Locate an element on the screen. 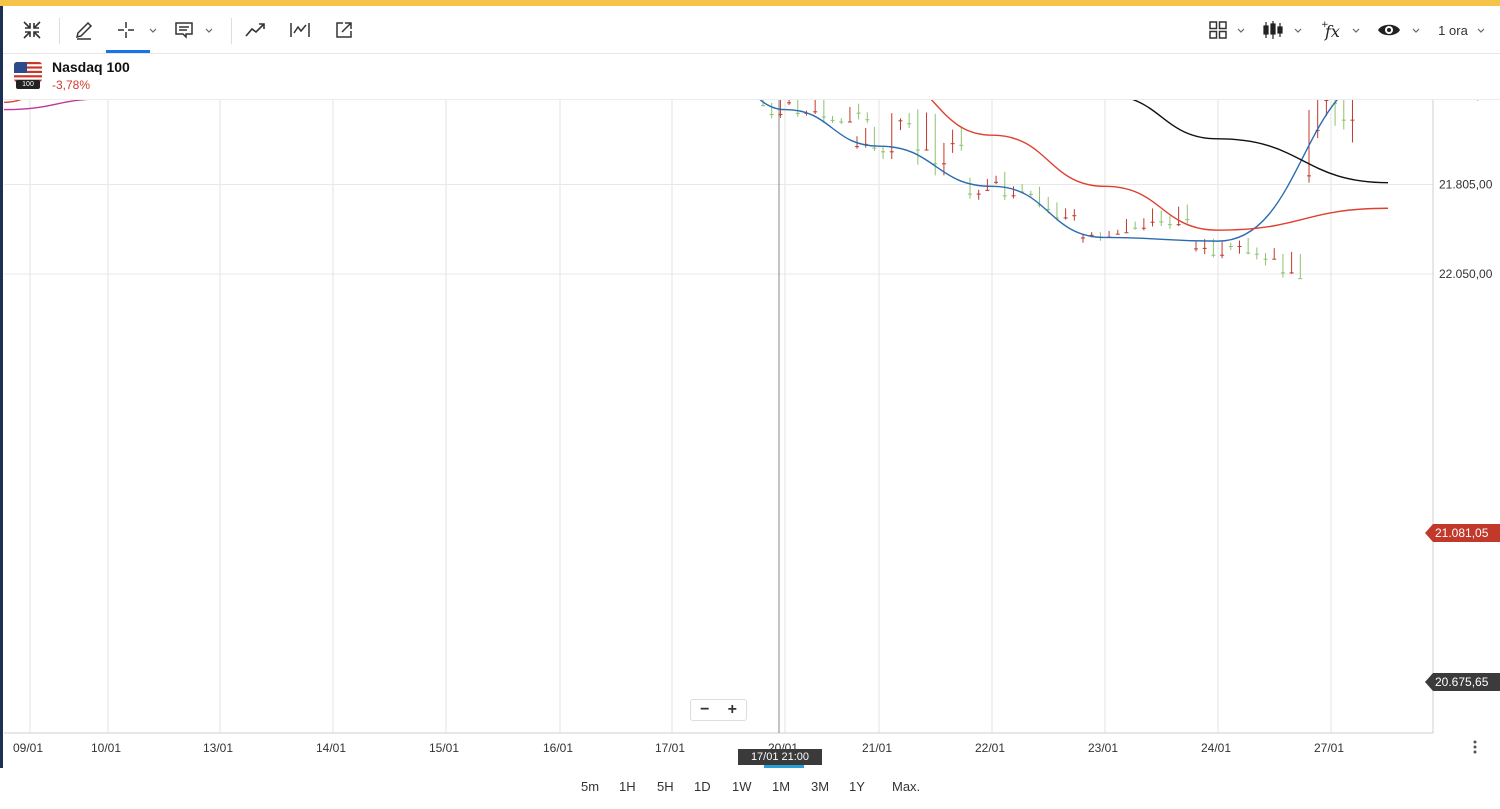 The height and width of the screenshot is (809, 1500). zoom-in-button: + is located at coordinates (732, 709).